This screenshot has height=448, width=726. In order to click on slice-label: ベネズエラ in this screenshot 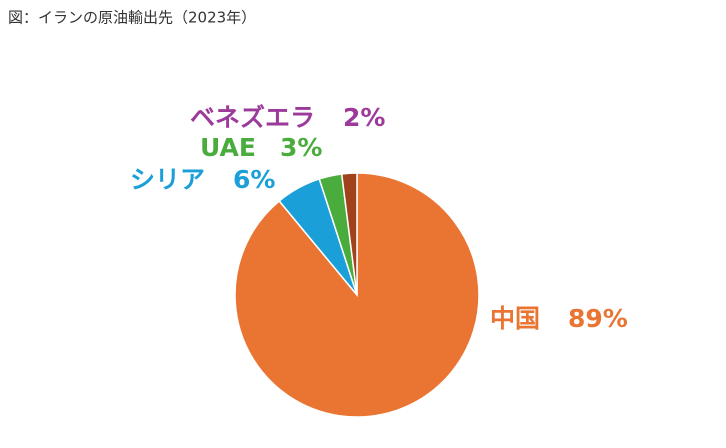, I will do `click(252, 117)`.